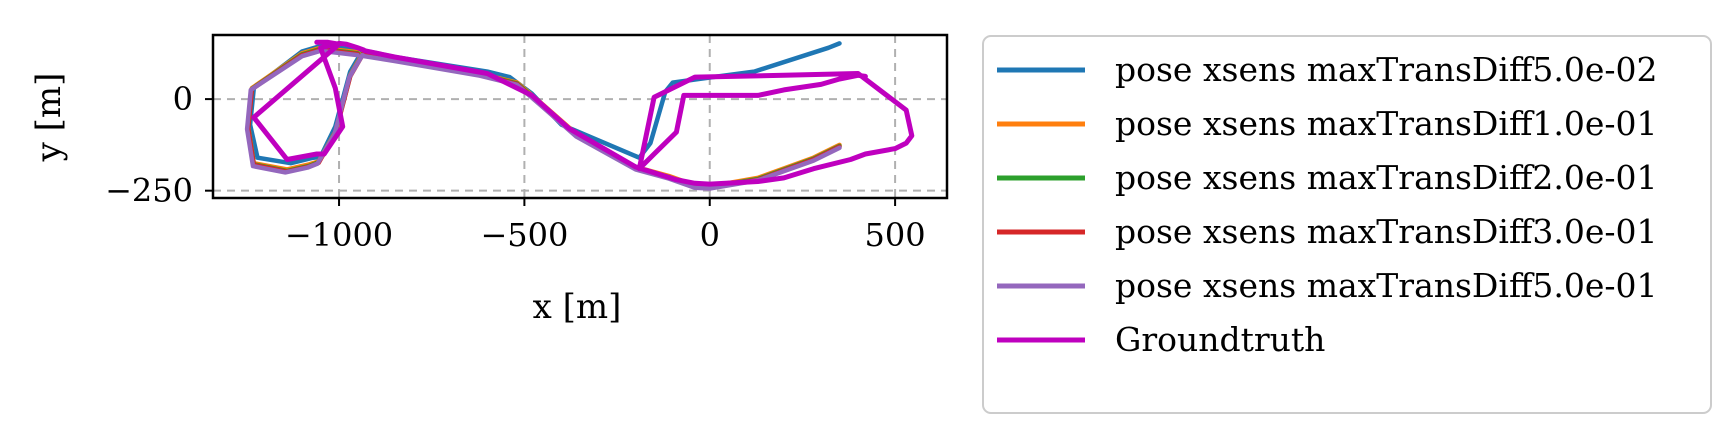 This screenshot has width=1736, height=446. Describe the element at coordinates (183, 99) in the screenshot. I see `y-tick-label: 0` at that location.